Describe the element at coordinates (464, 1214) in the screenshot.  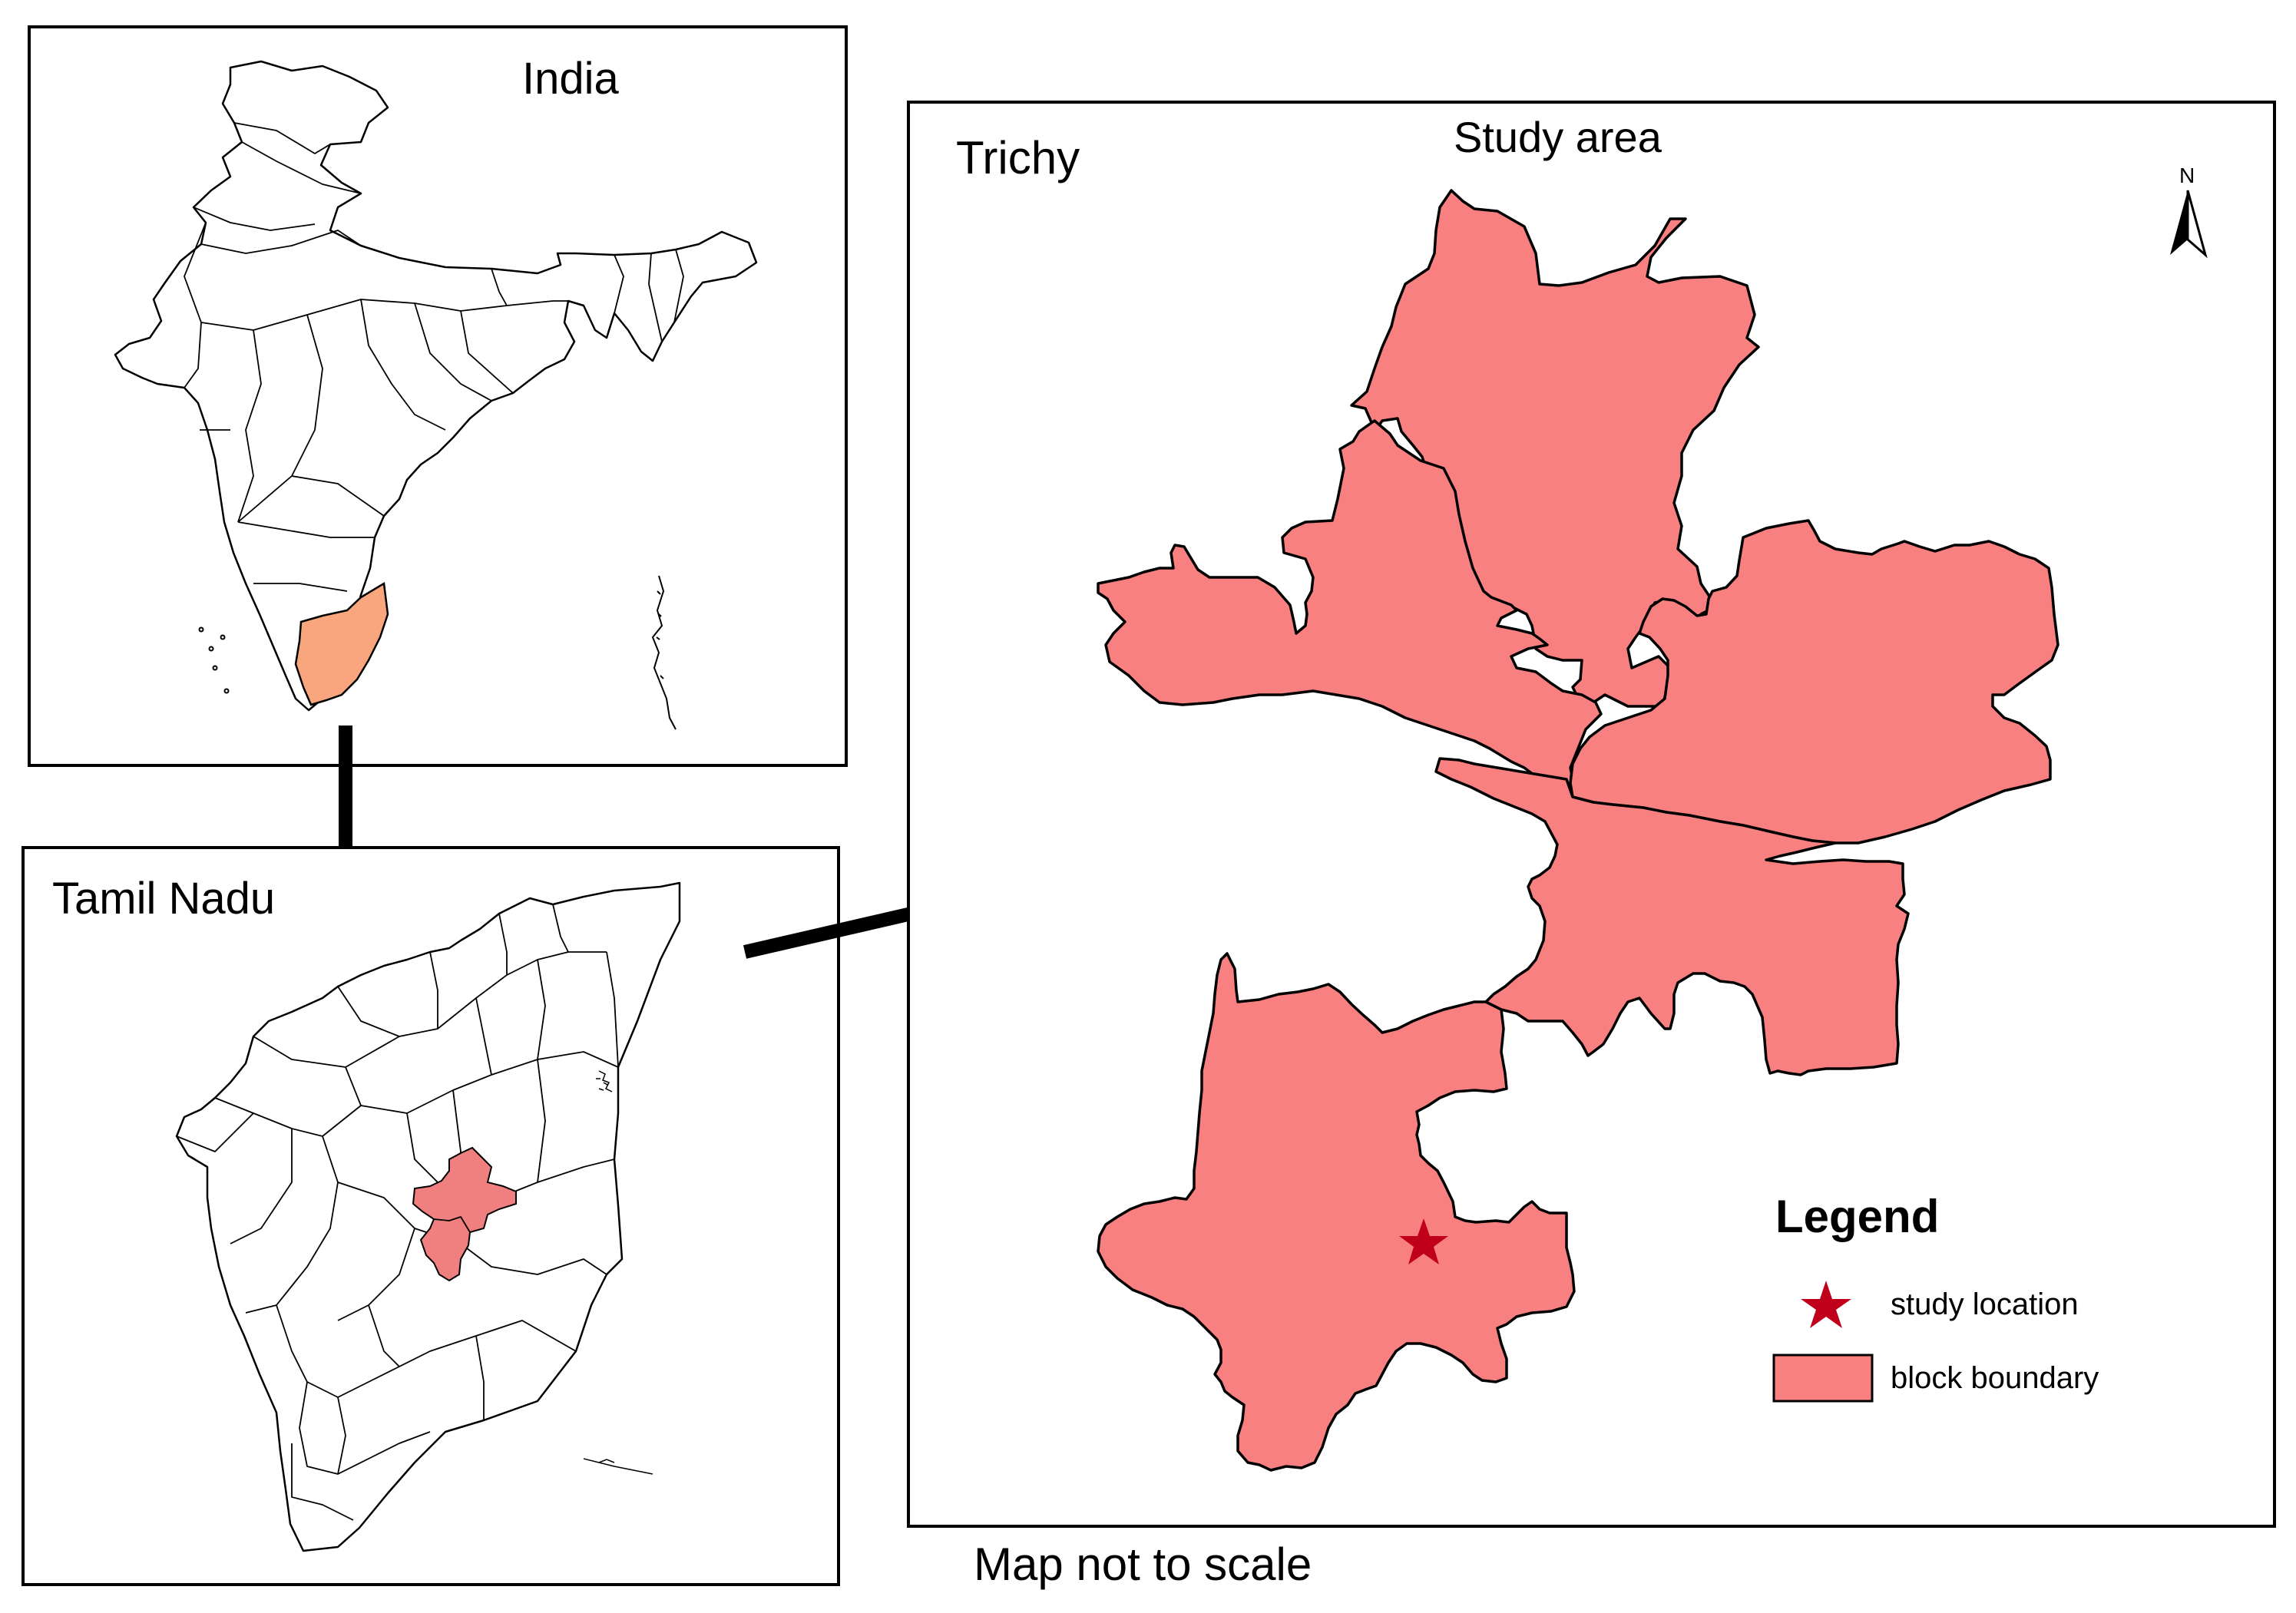
I see `trichy-district-highlight` at that location.